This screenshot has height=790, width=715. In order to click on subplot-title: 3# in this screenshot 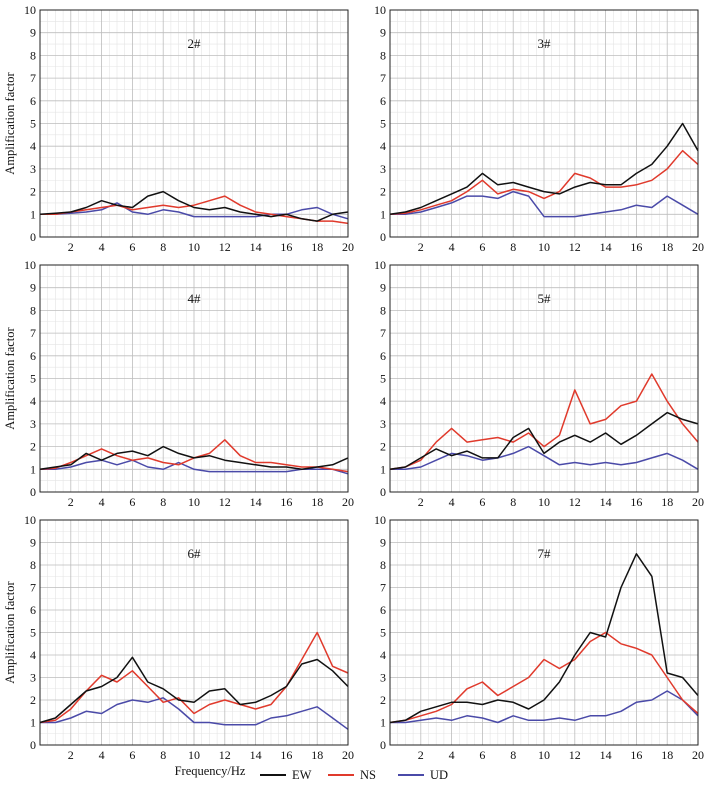, I will do `click(545, 43)`.